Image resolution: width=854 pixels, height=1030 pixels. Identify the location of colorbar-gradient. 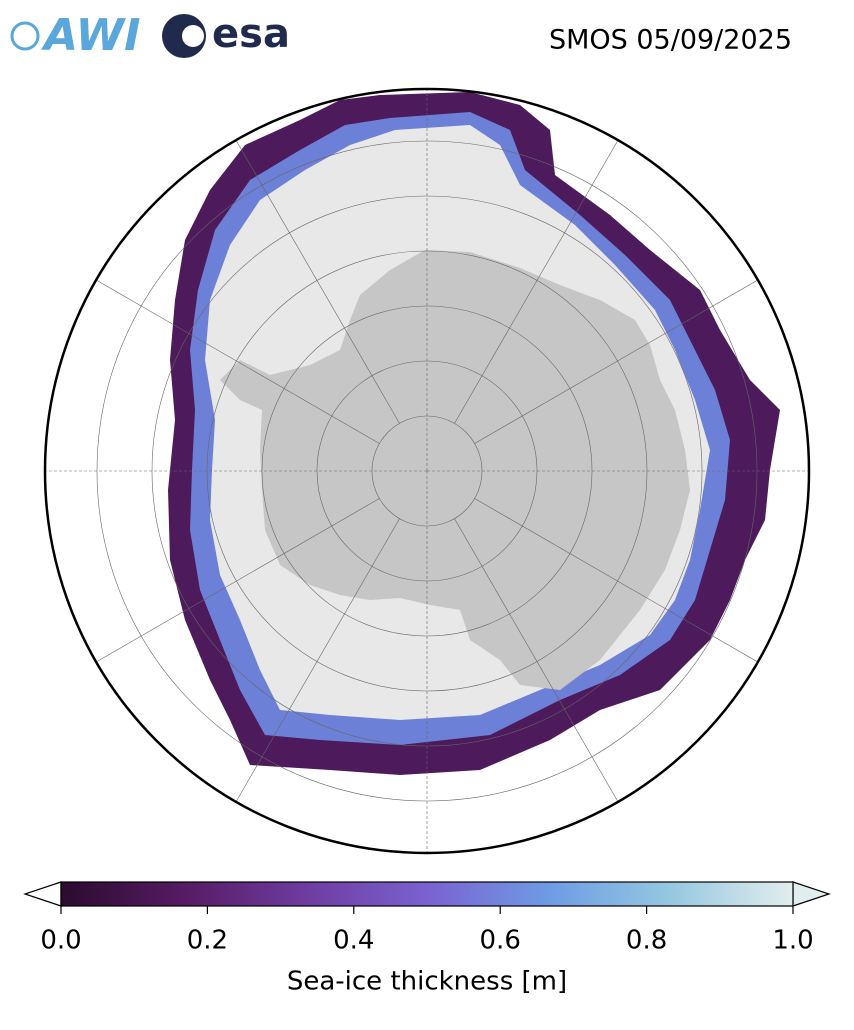
(427, 894).